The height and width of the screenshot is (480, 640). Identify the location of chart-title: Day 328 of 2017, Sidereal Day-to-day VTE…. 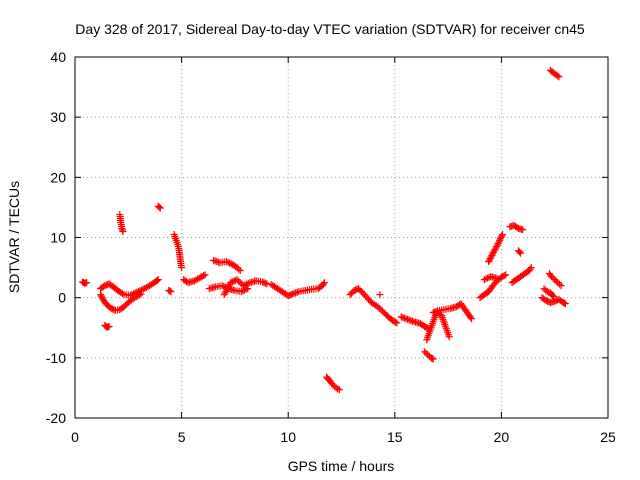
(330, 29).